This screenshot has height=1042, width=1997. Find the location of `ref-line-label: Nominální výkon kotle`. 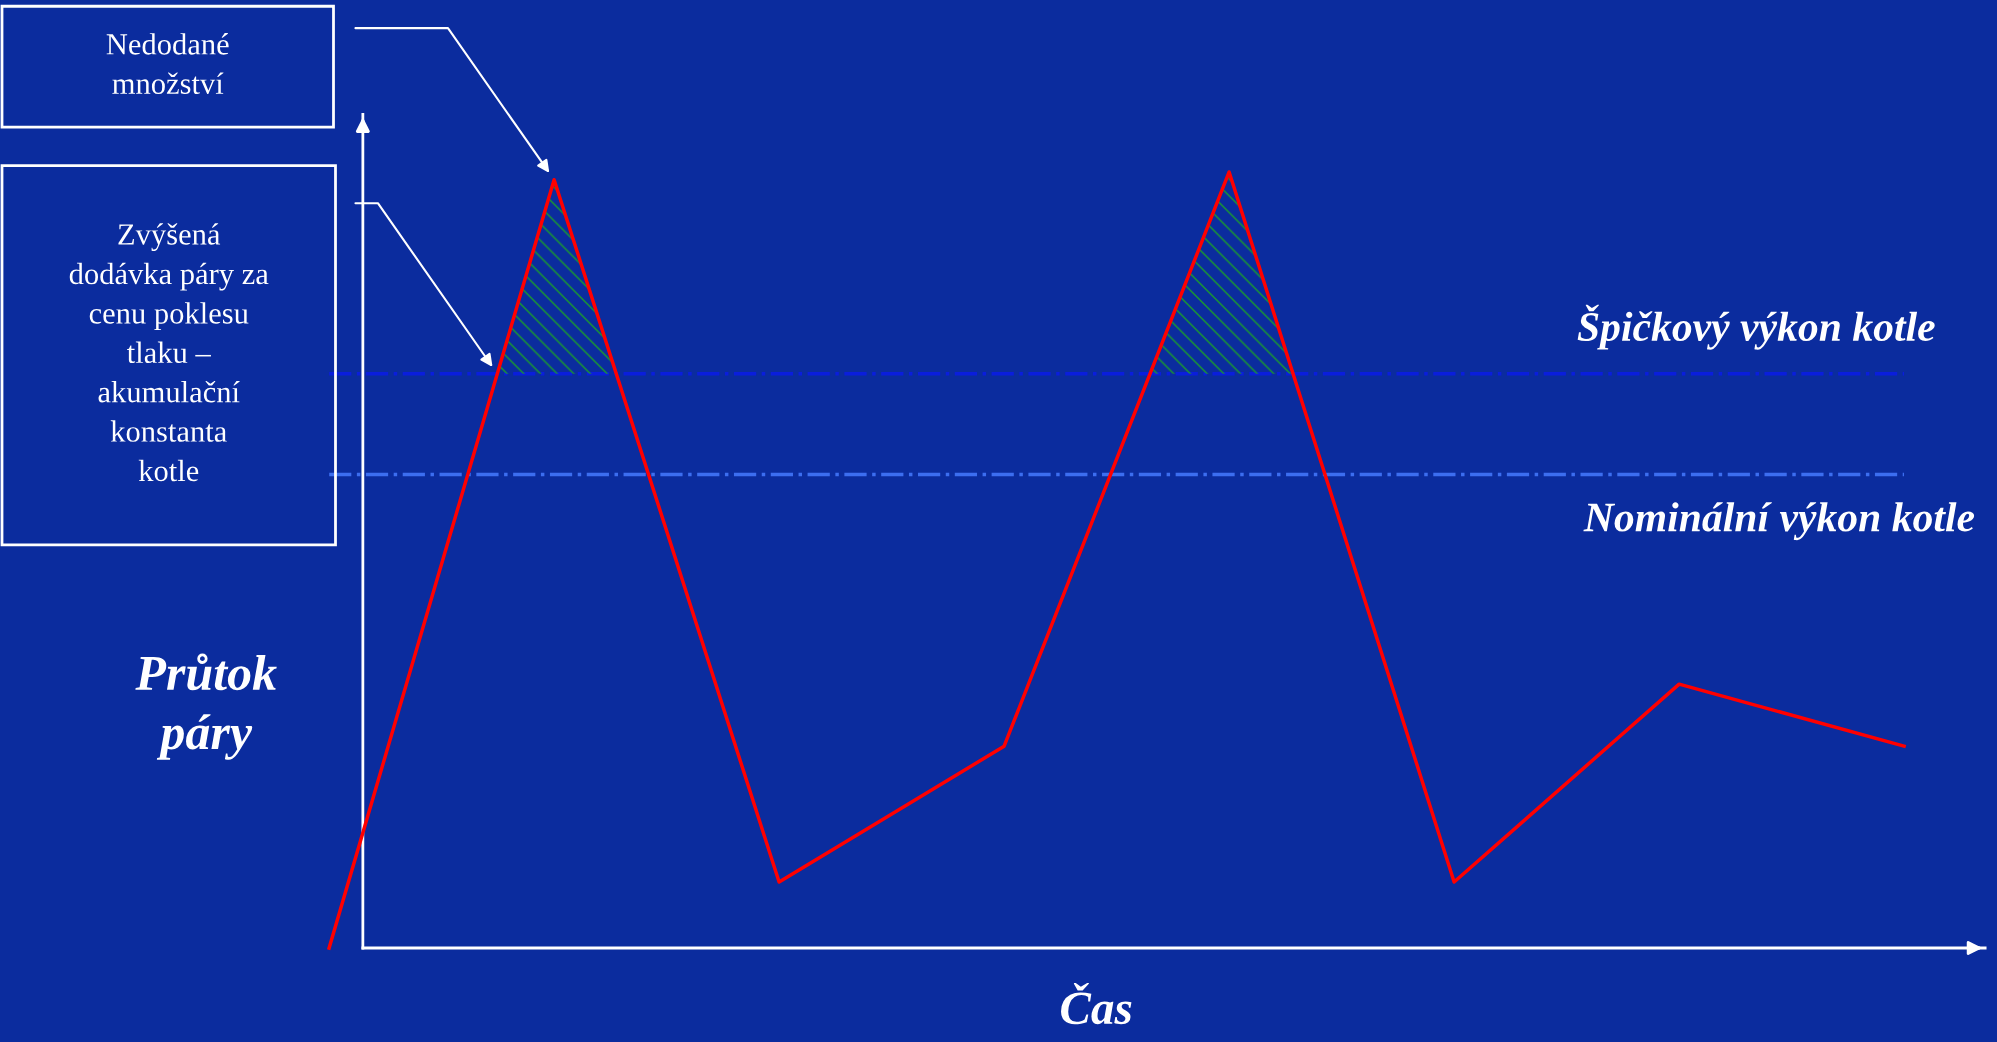

ref-line-label: Nominální výkon kotle is located at coordinates (1779, 521).